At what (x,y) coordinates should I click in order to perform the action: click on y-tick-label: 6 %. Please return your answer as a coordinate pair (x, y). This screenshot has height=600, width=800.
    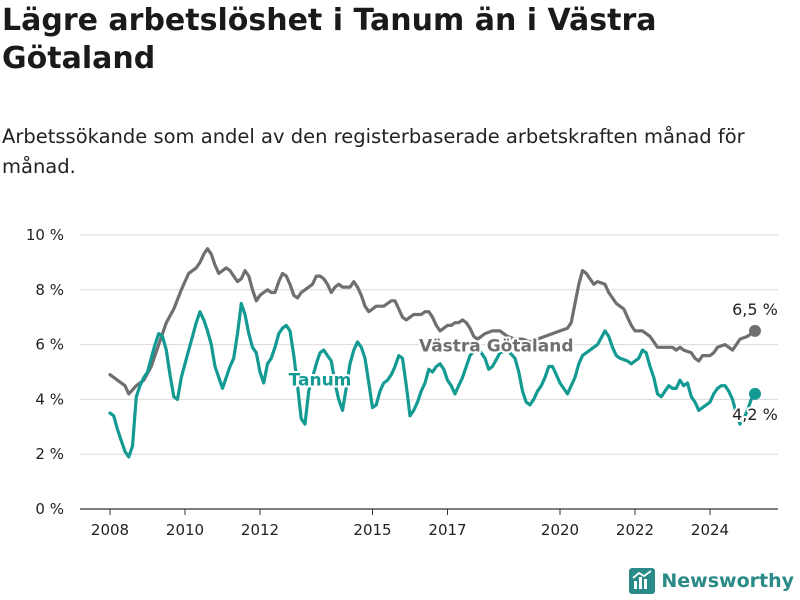
    Looking at the image, I should click on (49, 345).